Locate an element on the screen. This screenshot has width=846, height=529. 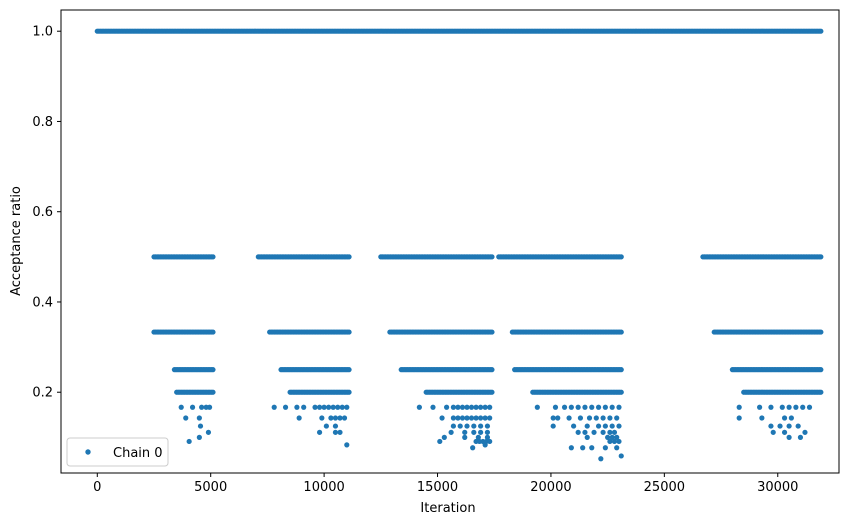
legend-label: Chain 0 is located at coordinates (138, 453).